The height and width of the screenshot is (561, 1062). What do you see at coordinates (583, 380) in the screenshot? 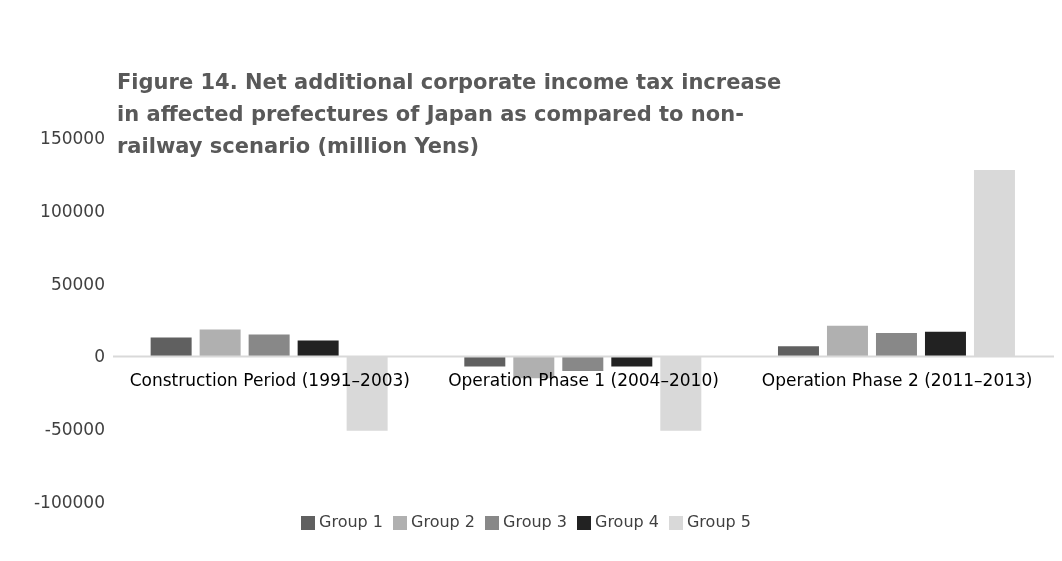
I see `x-tick-label: Operation Phase 1 (2004–2010)` at bounding box center [583, 380].